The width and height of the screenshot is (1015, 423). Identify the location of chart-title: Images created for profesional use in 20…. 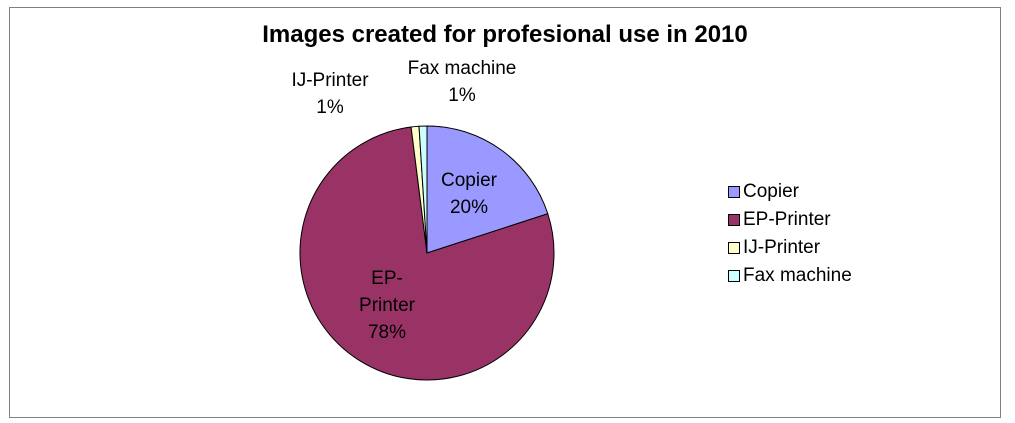
(505, 34).